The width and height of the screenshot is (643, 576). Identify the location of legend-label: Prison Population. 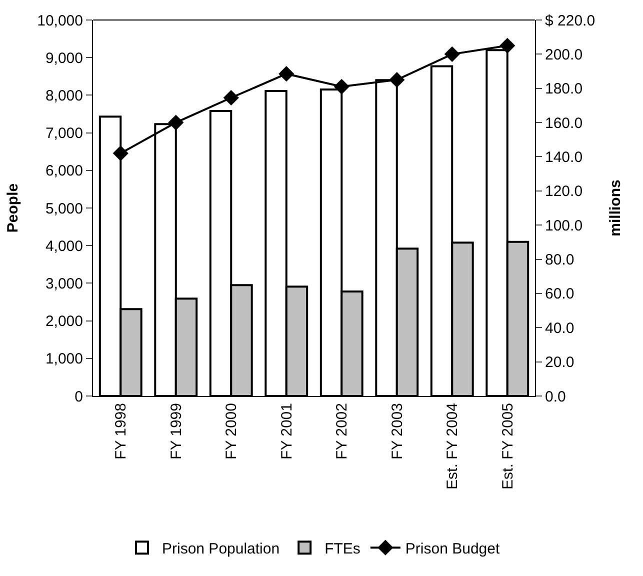
(221, 549).